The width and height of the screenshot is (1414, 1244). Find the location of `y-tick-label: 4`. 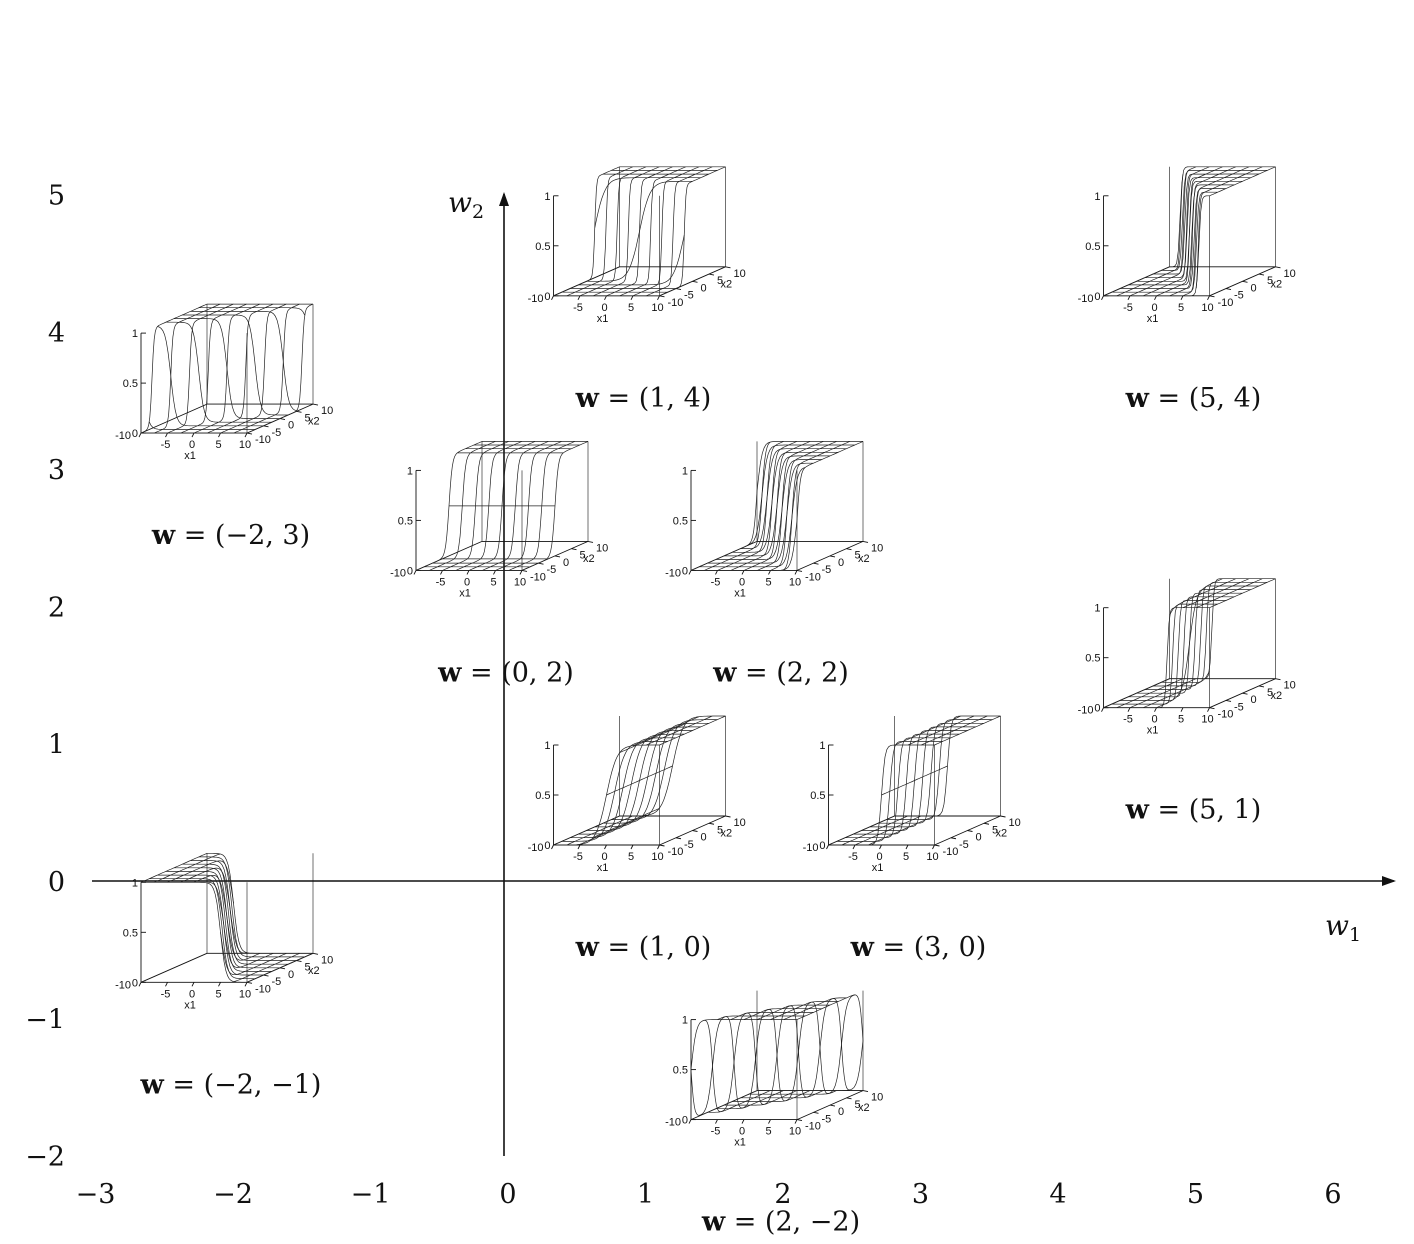

y-tick-label: 4 is located at coordinates (56, 333).